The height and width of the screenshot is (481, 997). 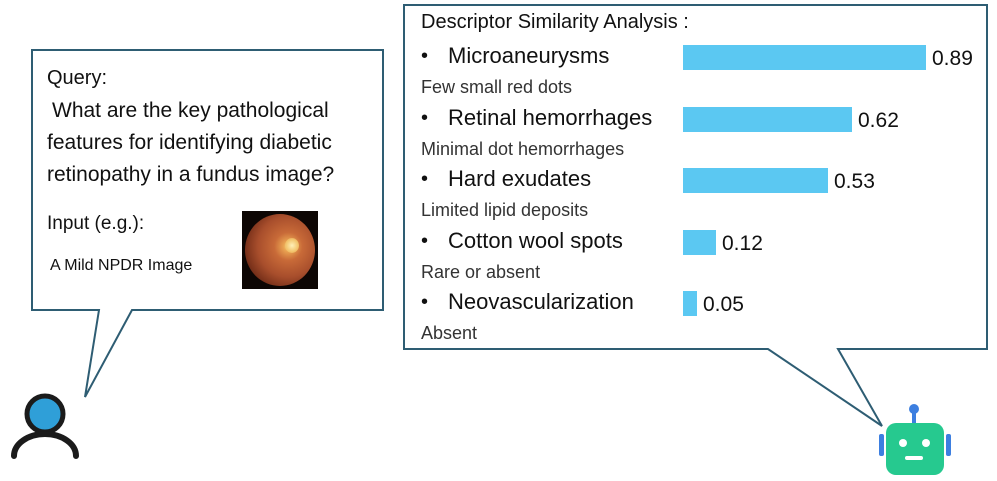 What do you see at coordinates (121, 265) in the screenshot?
I see `sample-image-label: A Mild NPDR Image` at bounding box center [121, 265].